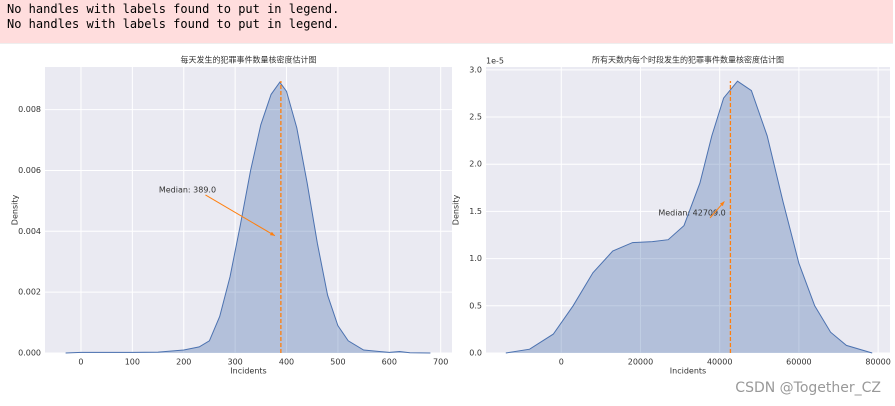 Image resolution: width=895 pixels, height=406 pixels. Describe the element at coordinates (132, 362) in the screenshot. I see `x-tick-label: 100` at that location.